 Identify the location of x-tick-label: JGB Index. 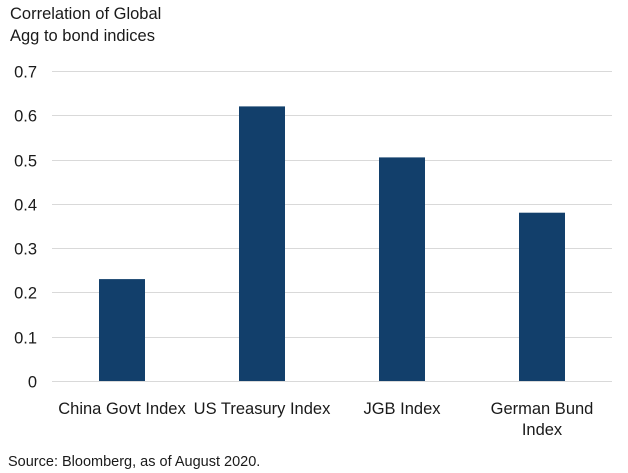
(402, 409).